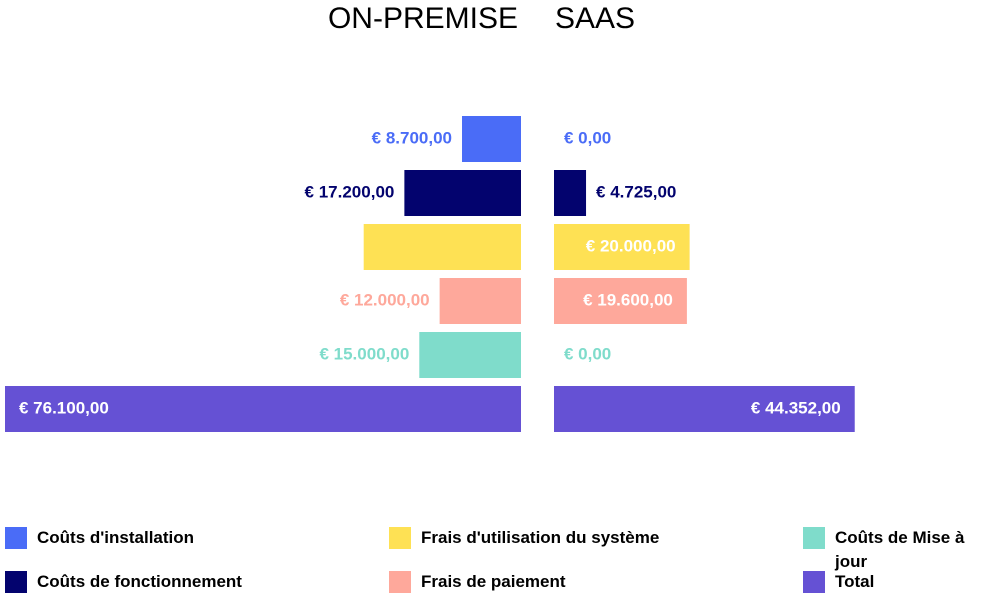 This screenshot has height=593, width=985. I want to click on legend-label: Frais d'utilisation du système, so click(540, 537).